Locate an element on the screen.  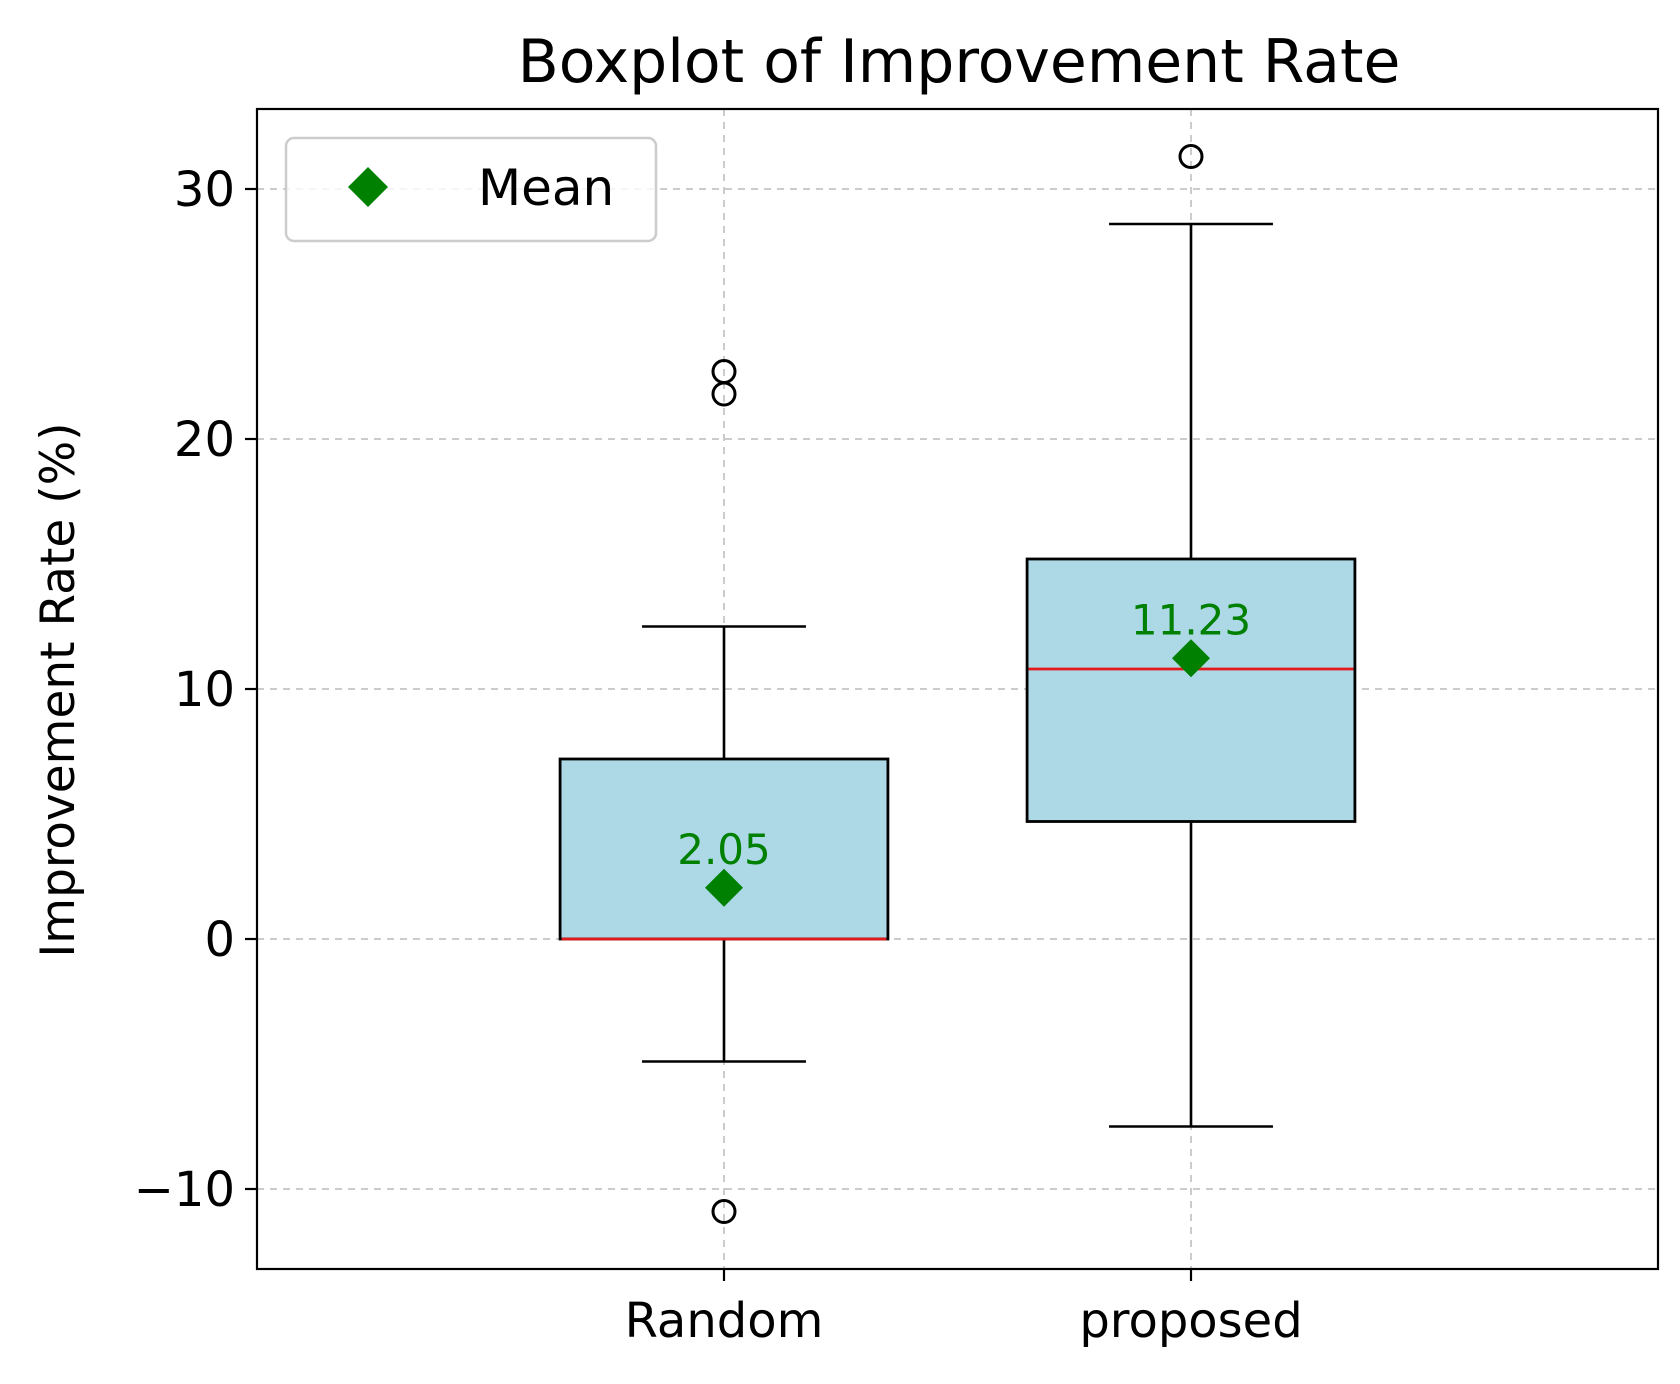
x-tick-label: Random is located at coordinates (724, 1321).